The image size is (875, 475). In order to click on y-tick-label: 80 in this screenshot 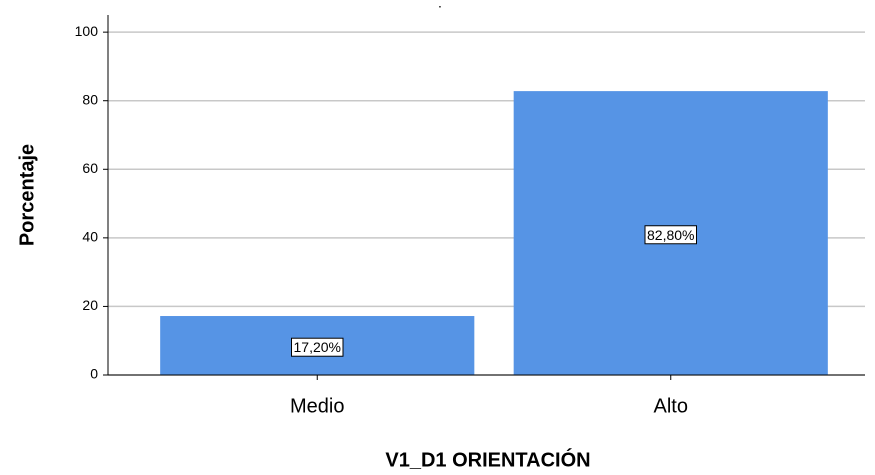, I will do `click(90, 99)`.